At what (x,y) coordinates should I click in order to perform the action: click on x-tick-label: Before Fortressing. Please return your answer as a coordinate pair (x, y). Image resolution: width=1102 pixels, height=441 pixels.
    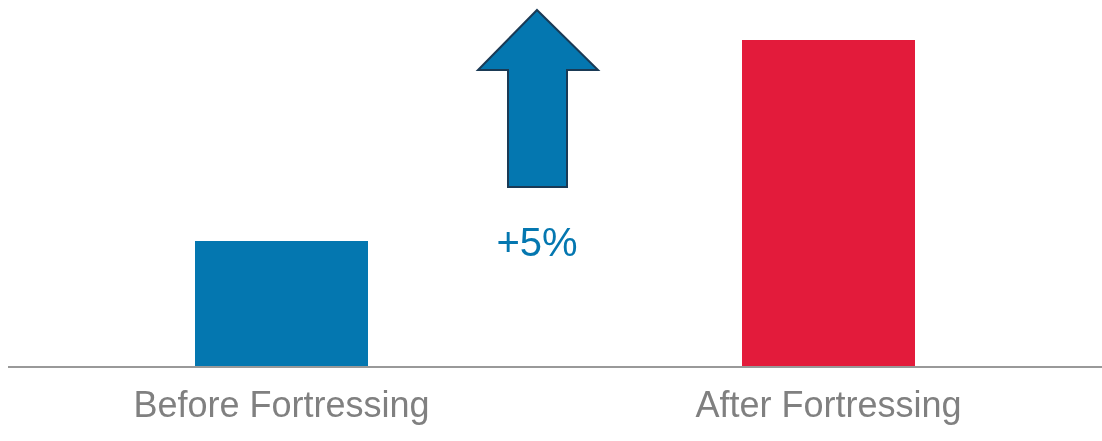
    Looking at the image, I should click on (281, 404).